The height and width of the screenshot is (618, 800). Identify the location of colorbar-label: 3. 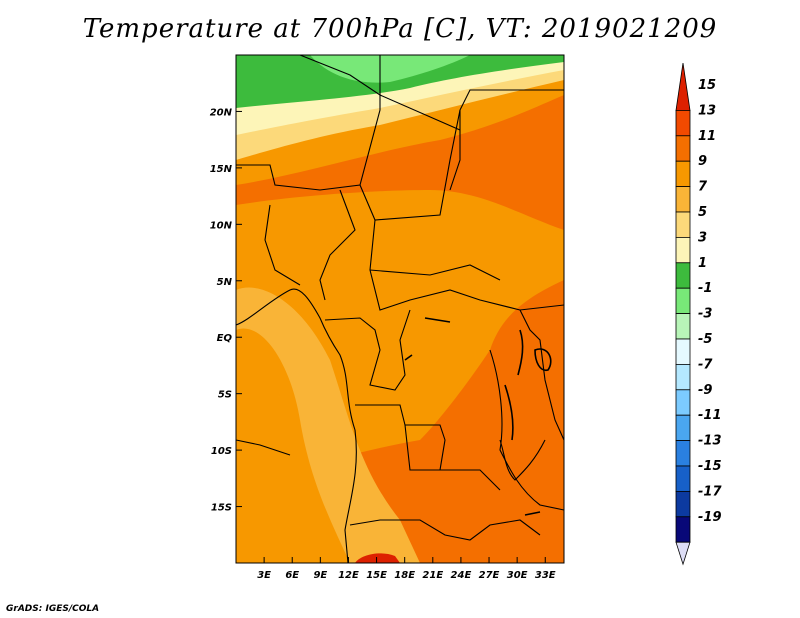
(702, 237).